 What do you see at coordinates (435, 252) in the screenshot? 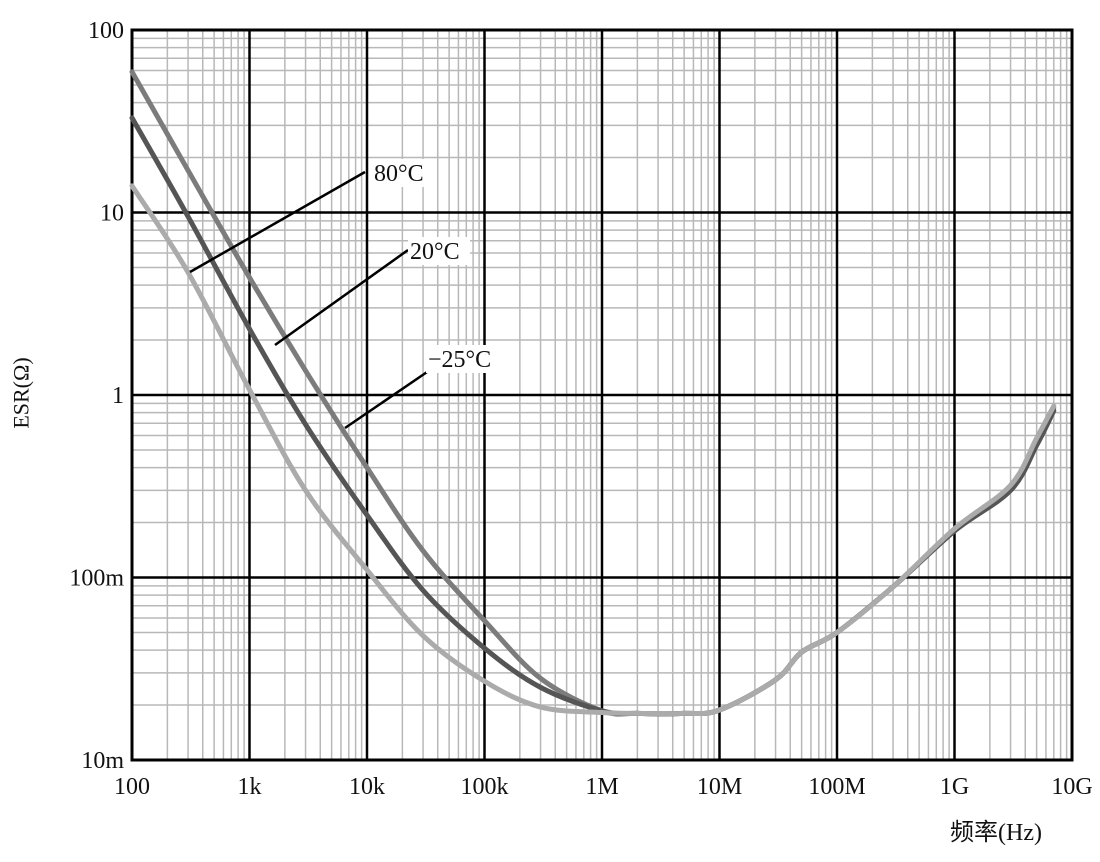
I see `annotation-label: 20°C` at bounding box center [435, 252].